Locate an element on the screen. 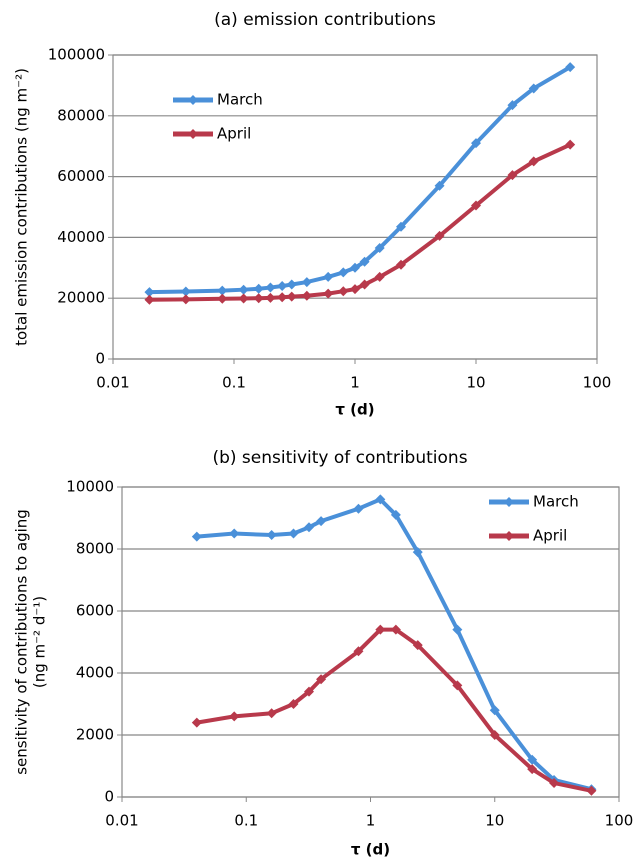  y-tick-label: 10000 is located at coordinates (90, 487).